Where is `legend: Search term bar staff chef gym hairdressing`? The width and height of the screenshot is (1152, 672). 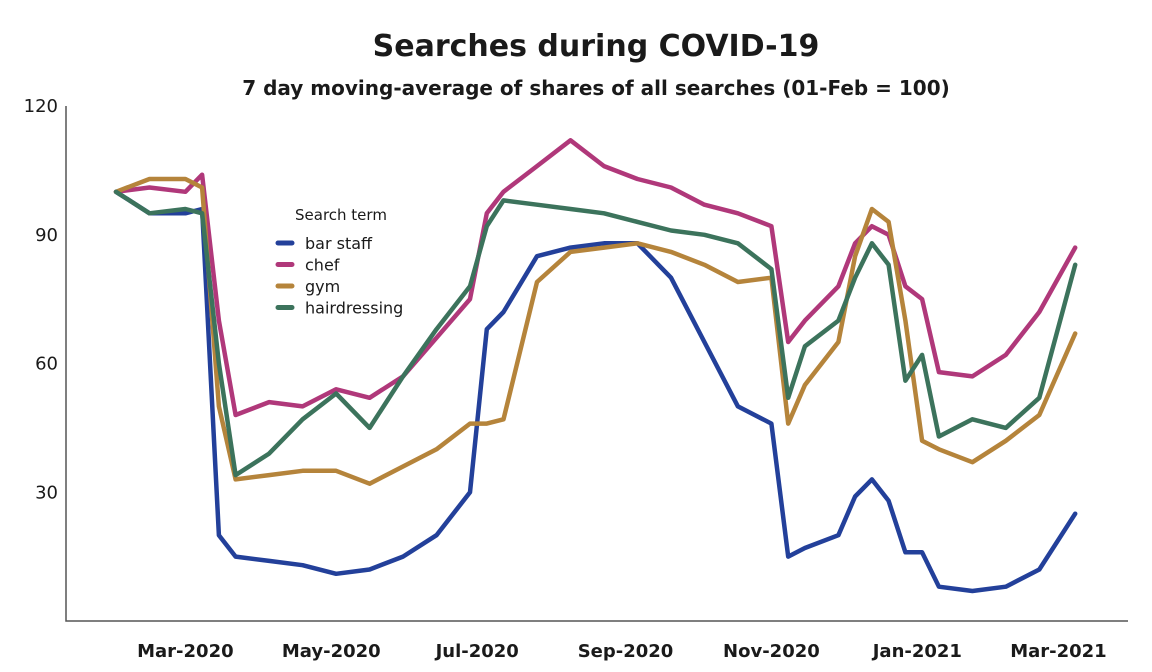
legend: Search term bar staff chef gym hairdressing is located at coordinates (339, 262).